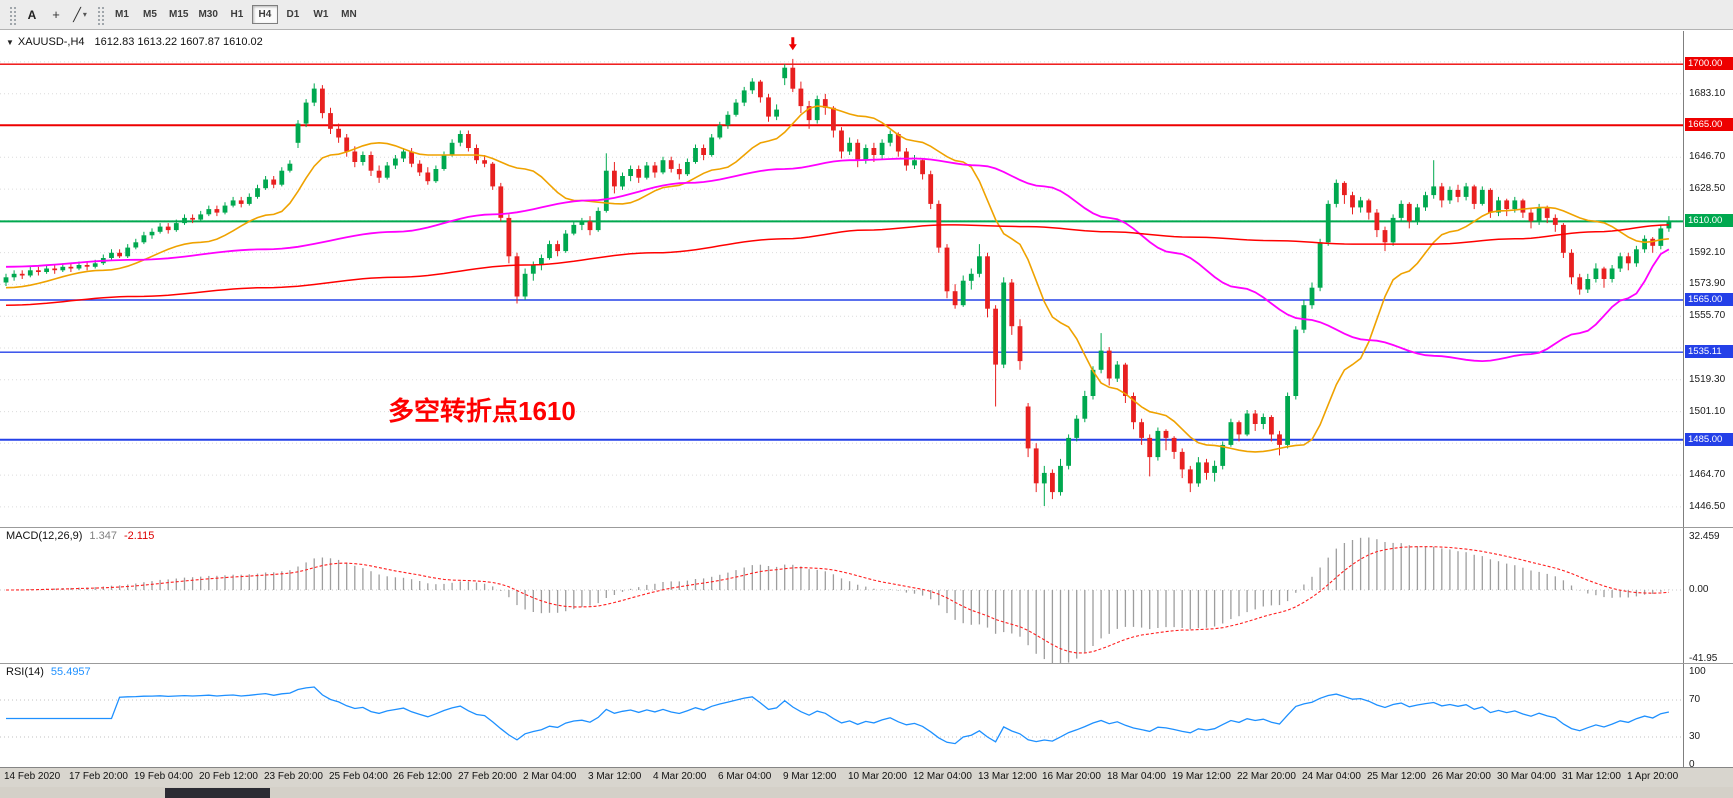 The height and width of the screenshot is (798, 1733). Describe the element at coordinates (321, 14) in the screenshot. I see `timeframe-button-w1: W1` at that location.